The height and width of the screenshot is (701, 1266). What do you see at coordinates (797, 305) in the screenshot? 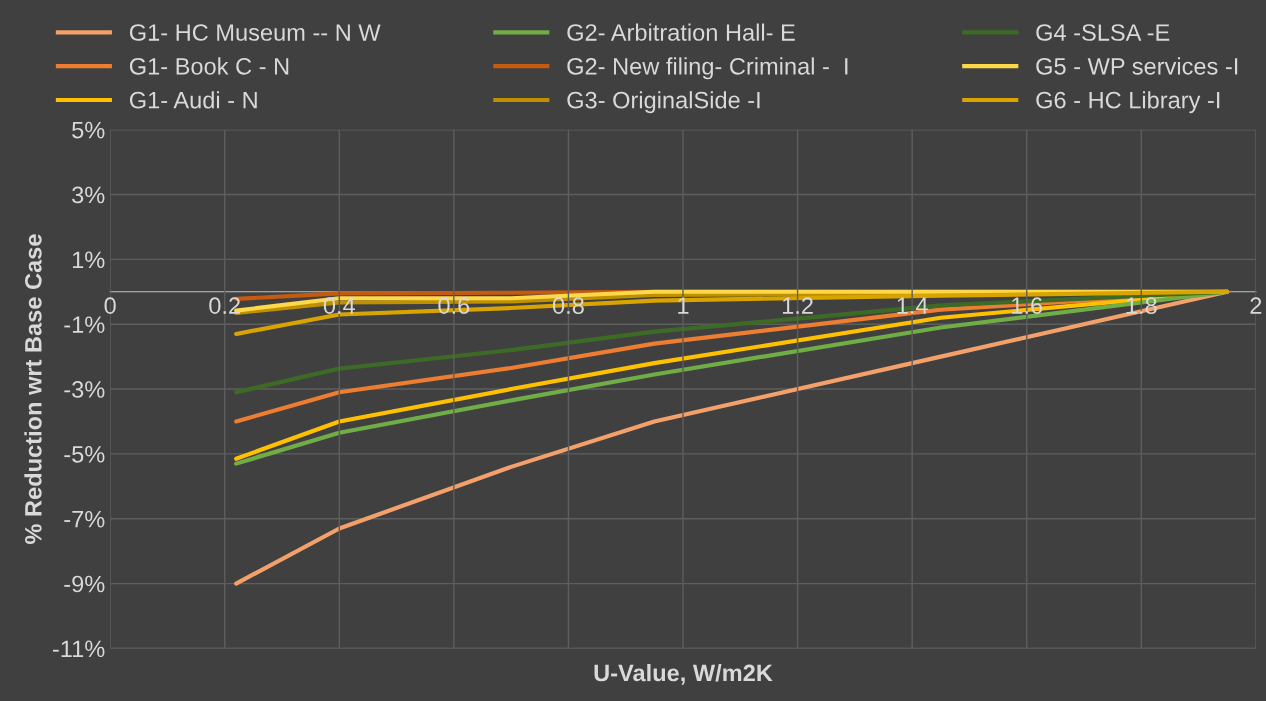
I see `x-tick-label: 1.2` at bounding box center [797, 305].